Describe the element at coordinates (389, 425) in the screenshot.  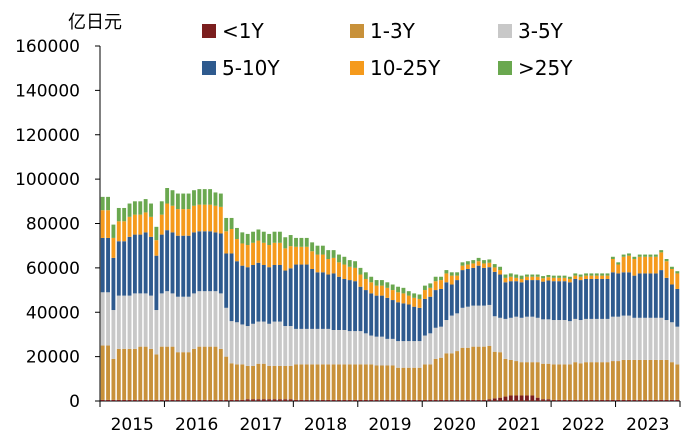
I see `x-tick-label: 2019` at that location.